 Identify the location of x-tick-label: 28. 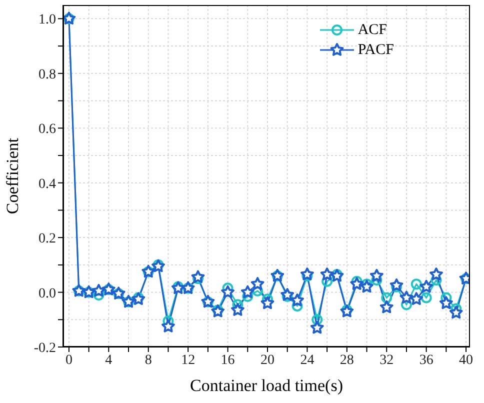
(347, 360).